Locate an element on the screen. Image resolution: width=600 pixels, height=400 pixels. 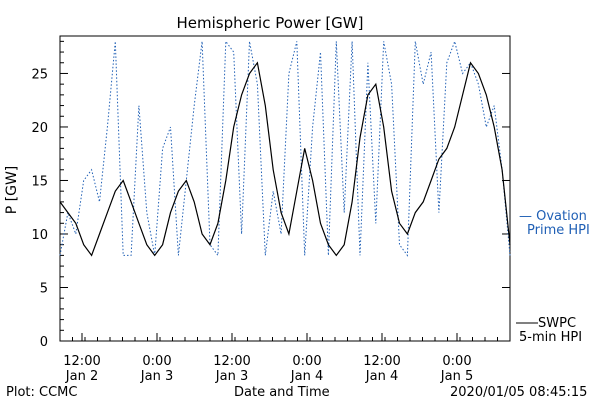
x-axis-title: Date and Time is located at coordinates (282, 392).